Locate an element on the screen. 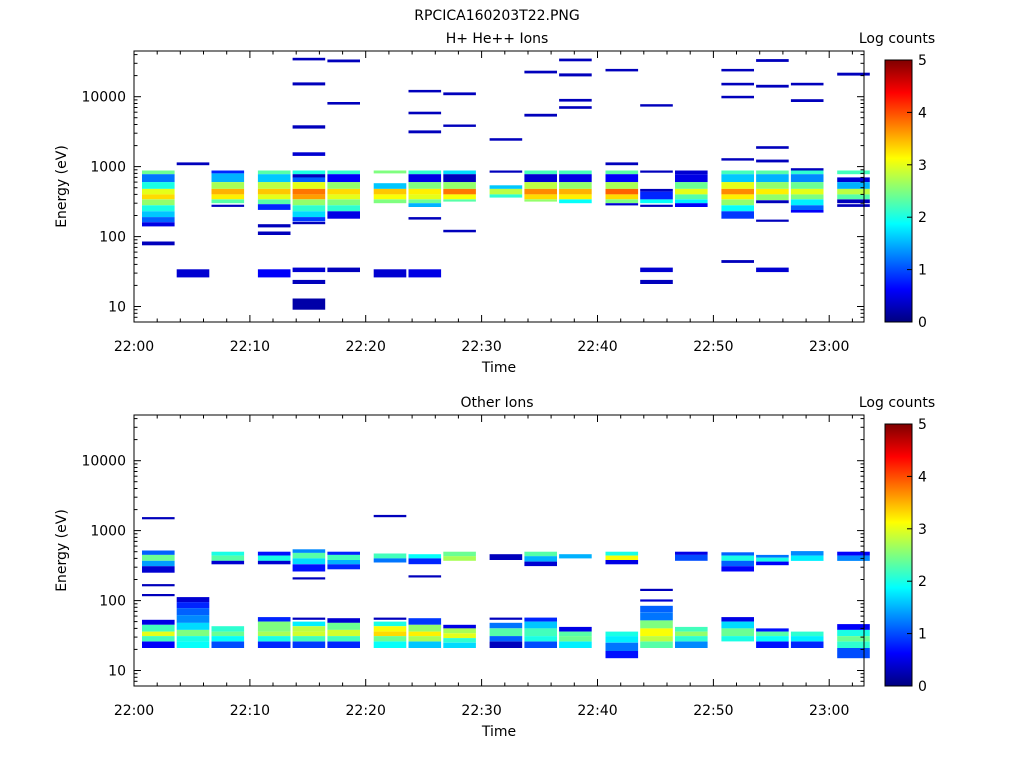 This screenshot has width=1024, height=768. y-tick-label: 10 is located at coordinates (117, 672).